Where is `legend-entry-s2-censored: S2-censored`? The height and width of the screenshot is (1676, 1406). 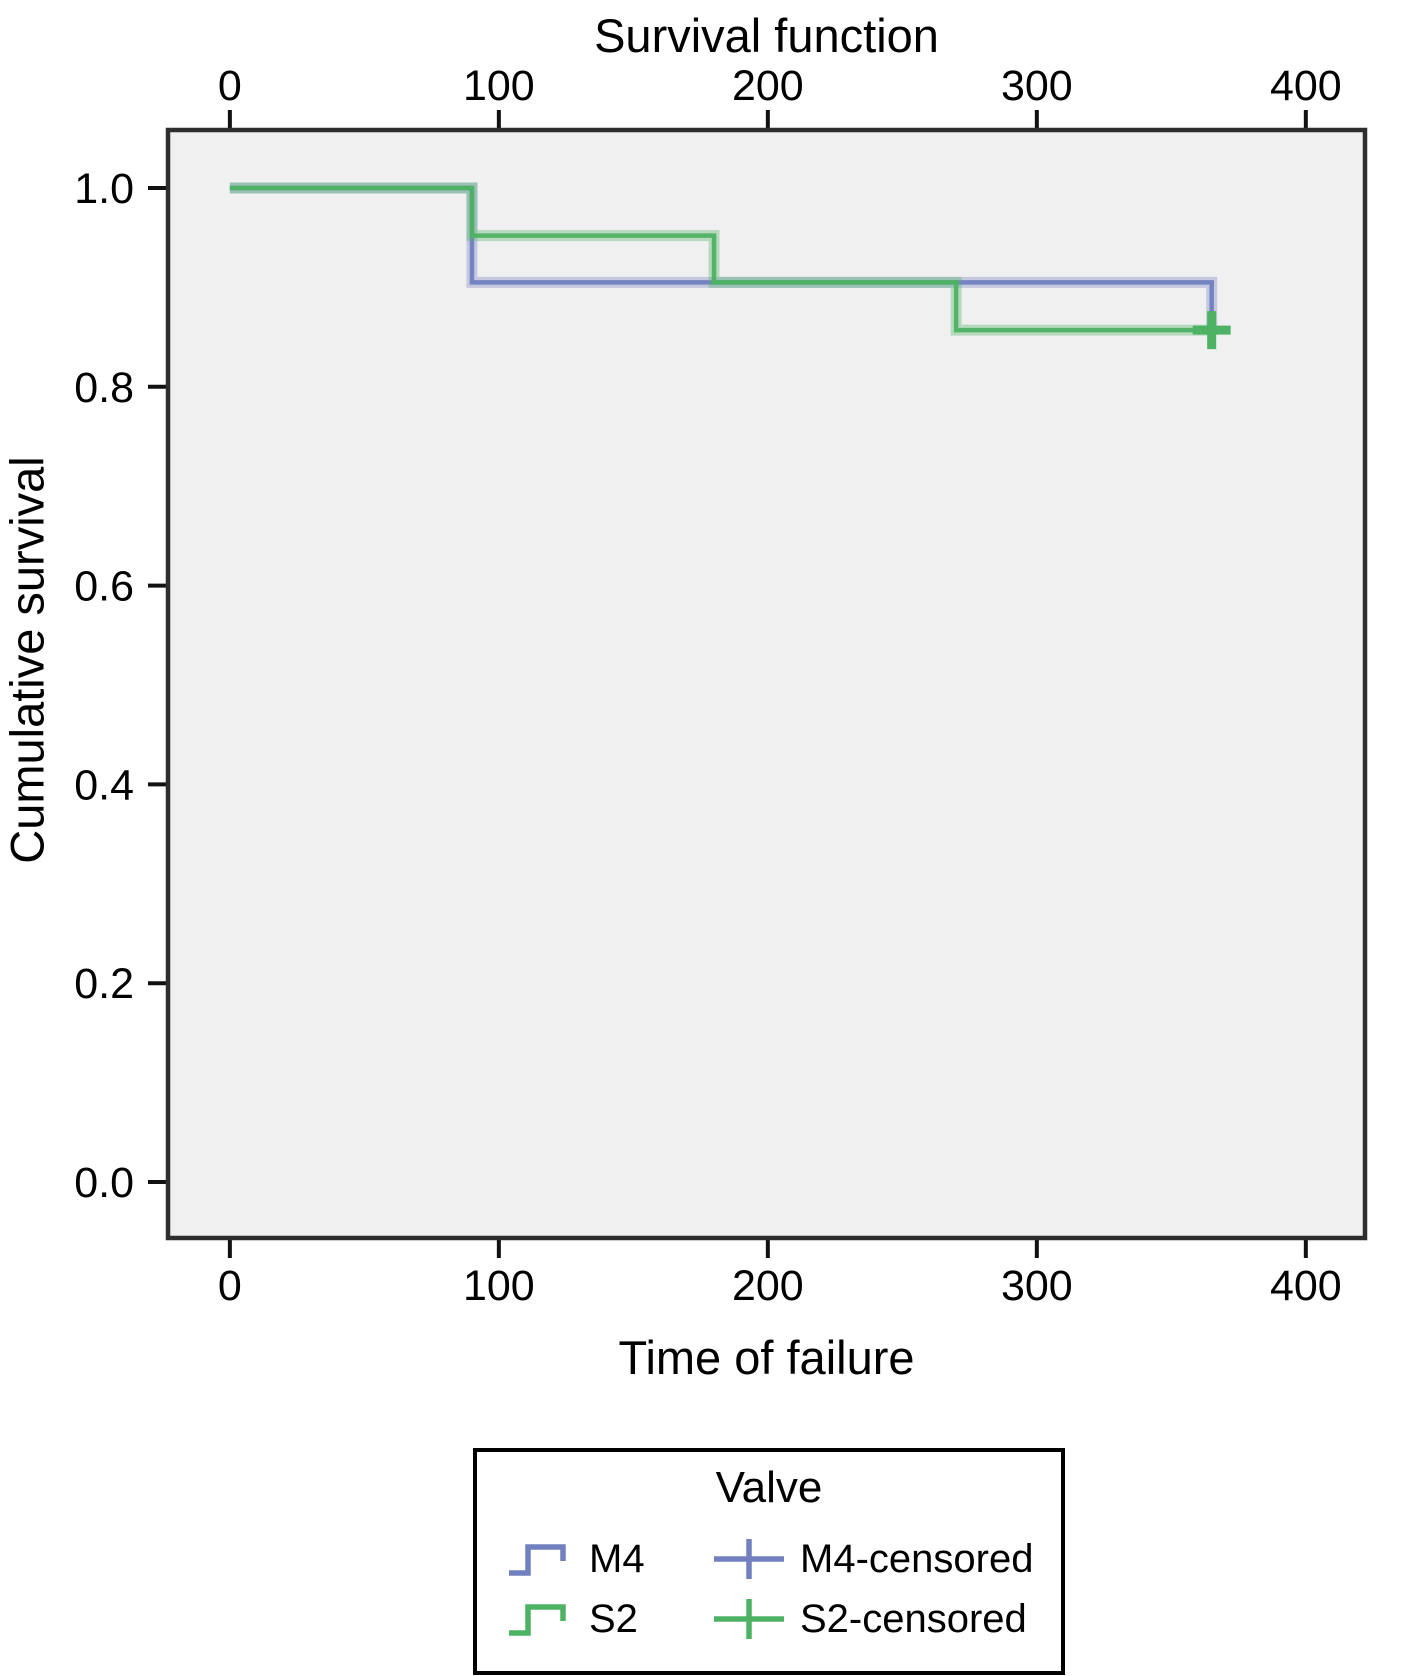
legend-entry-s2-censored: S2-censored is located at coordinates (886, 1619).